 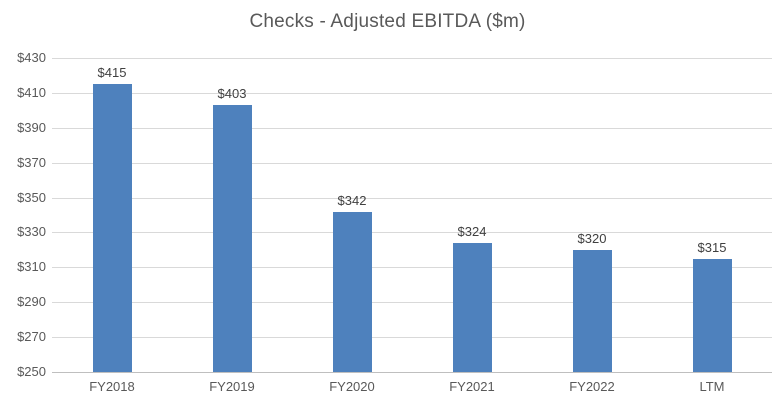 What do you see at coordinates (112, 386) in the screenshot?
I see `x-axis-tick-label: FY2018` at bounding box center [112, 386].